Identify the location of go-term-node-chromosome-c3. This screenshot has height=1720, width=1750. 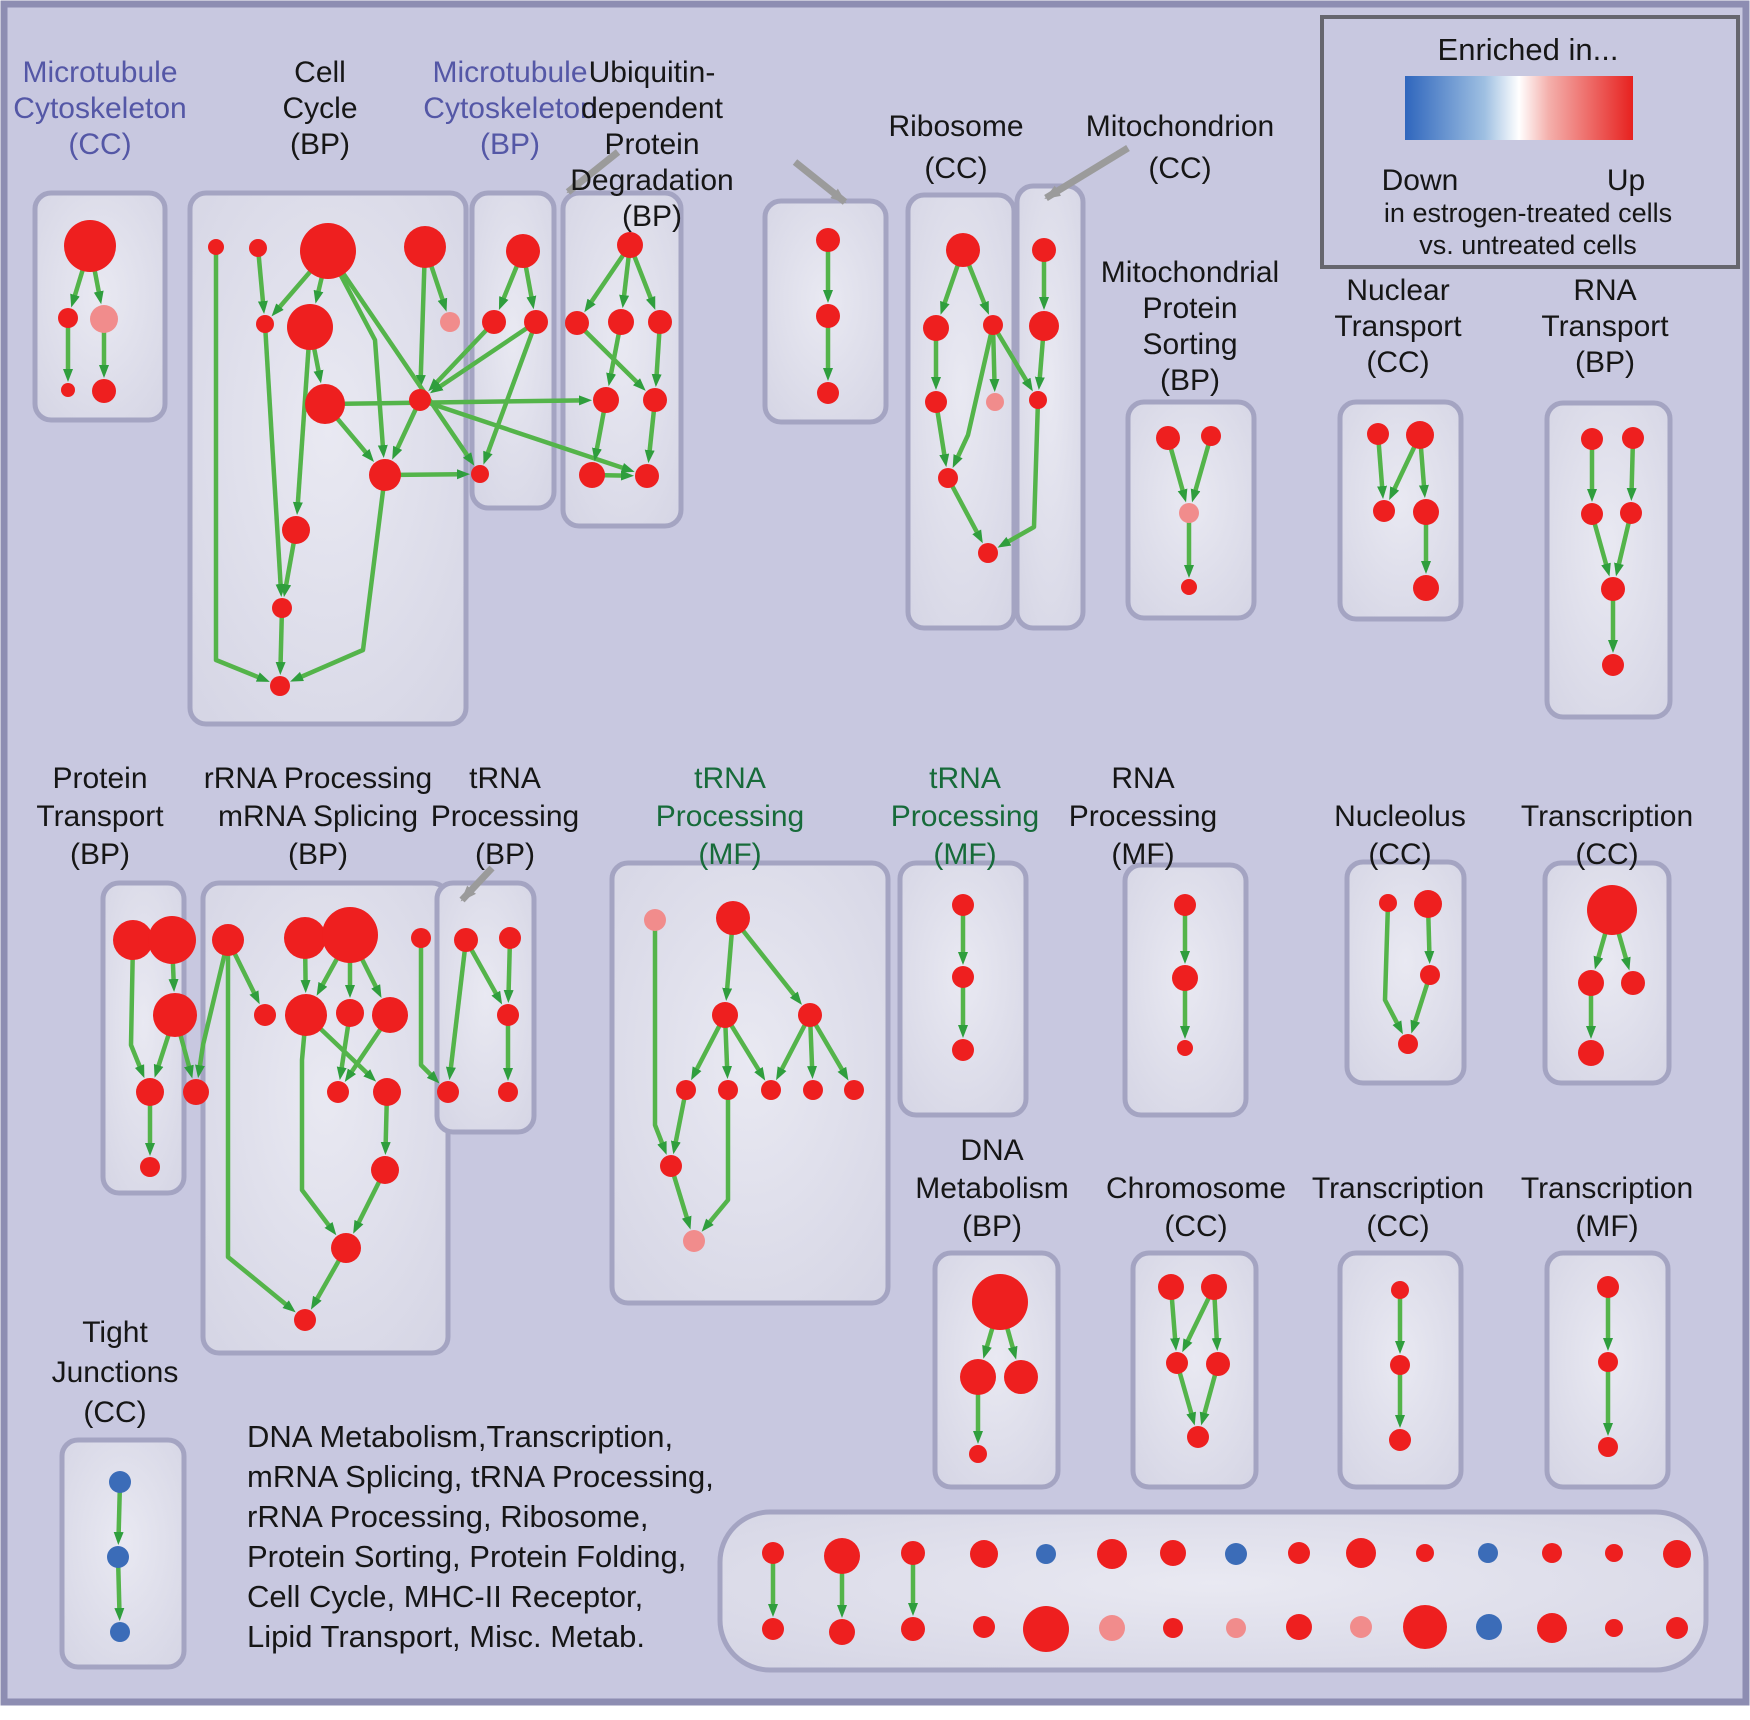
(1177, 1363).